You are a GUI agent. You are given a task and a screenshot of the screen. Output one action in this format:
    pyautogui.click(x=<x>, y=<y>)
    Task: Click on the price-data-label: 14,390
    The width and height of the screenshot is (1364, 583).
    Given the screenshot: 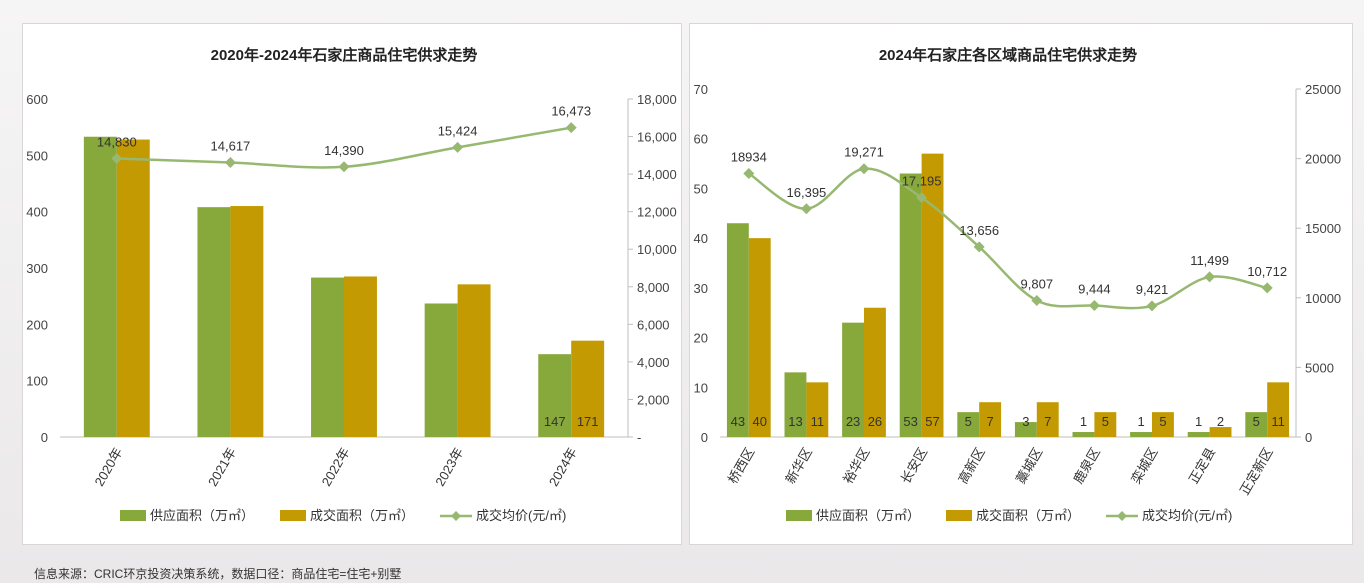 What is the action you would take?
    pyautogui.click(x=344, y=150)
    